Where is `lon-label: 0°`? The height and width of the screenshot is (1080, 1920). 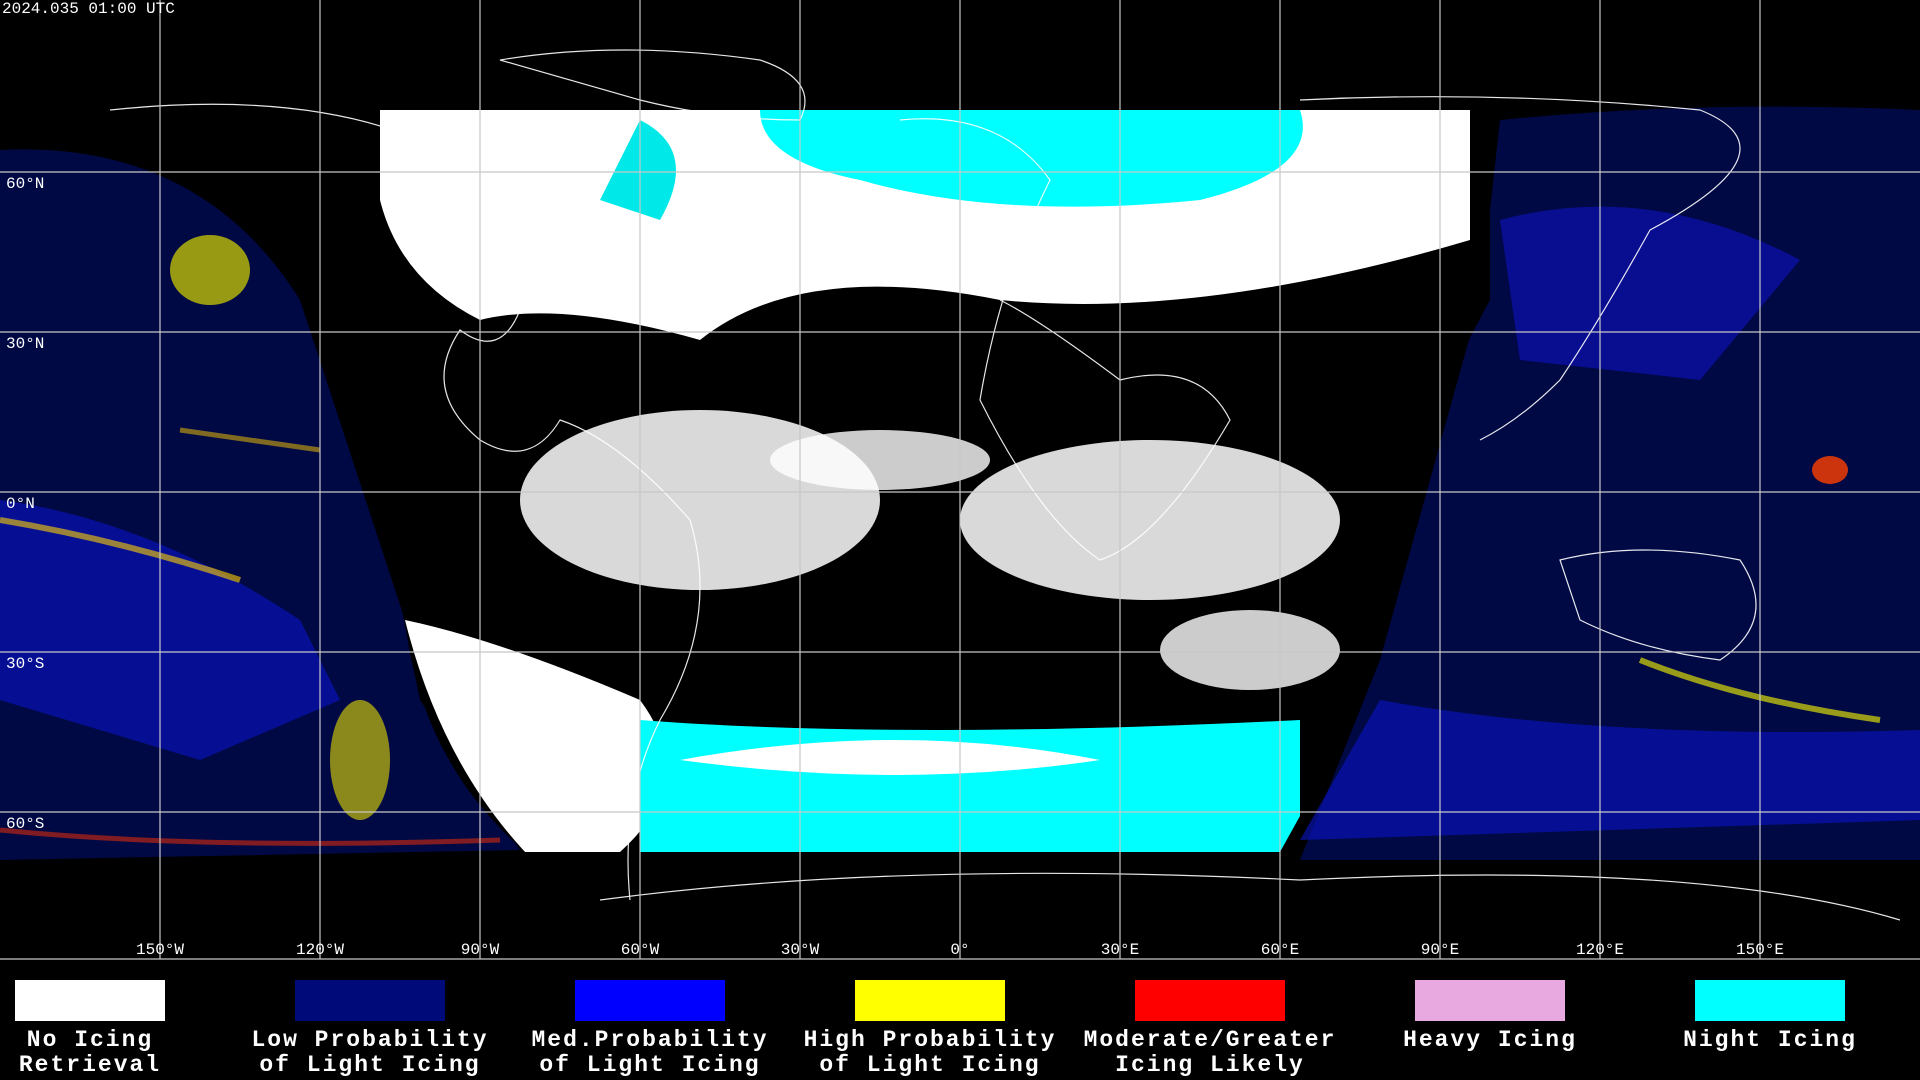 lon-label: 0° is located at coordinates (959, 950).